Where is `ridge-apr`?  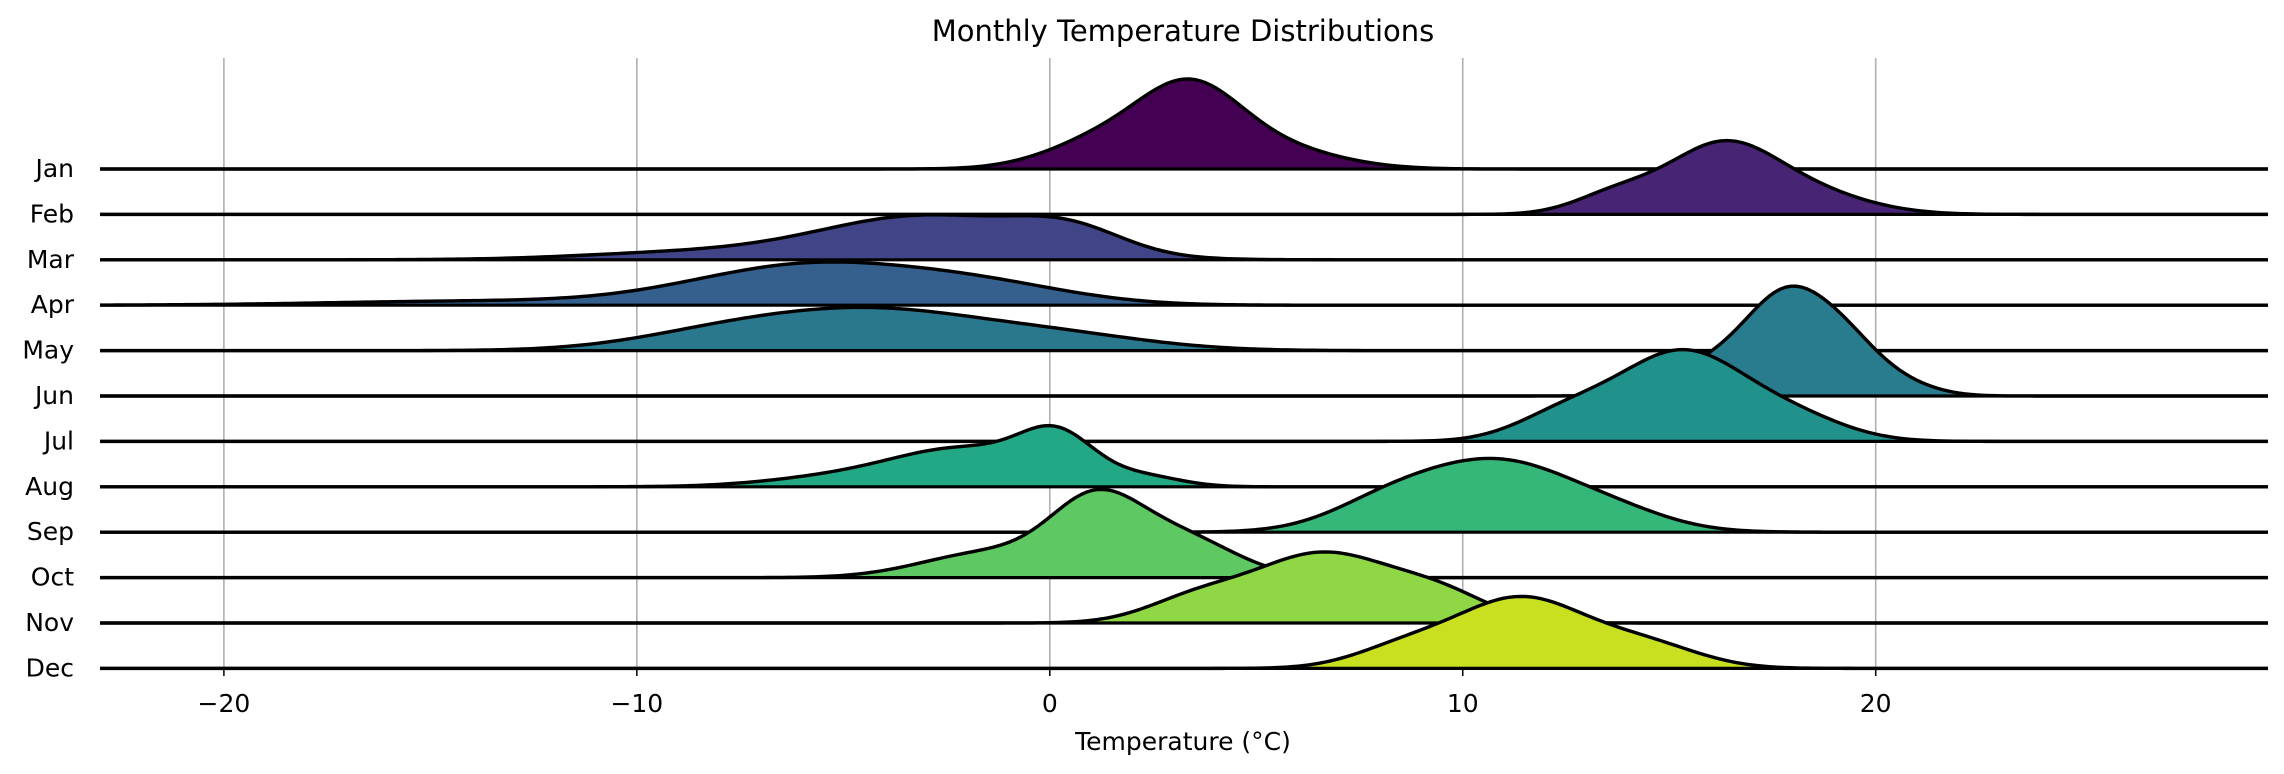
ridge-apr is located at coordinates (1183, 283).